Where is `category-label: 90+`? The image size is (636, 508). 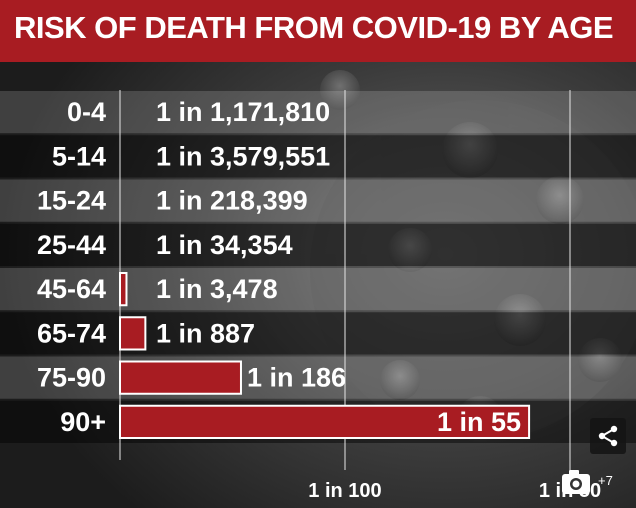
category-label: 90+ is located at coordinates (83, 422).